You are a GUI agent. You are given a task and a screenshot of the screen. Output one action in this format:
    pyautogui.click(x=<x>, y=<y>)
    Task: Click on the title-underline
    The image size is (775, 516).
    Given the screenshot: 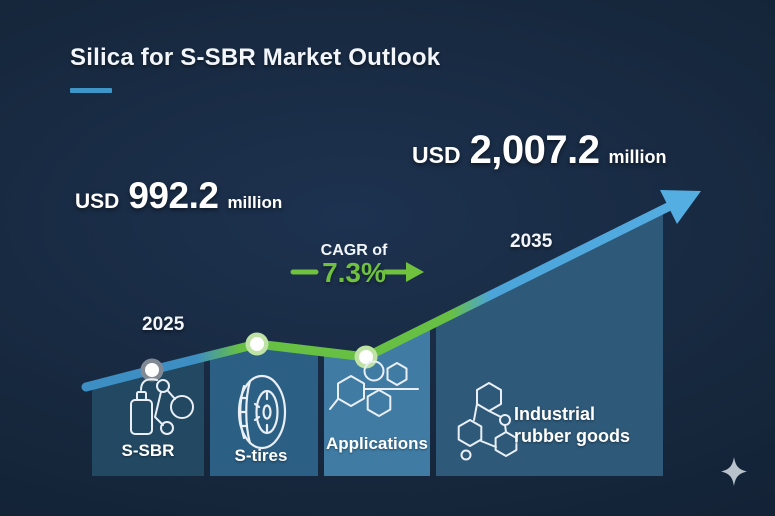 What is the action you would take?
    pyautogui.click(x=91, y=90)
    